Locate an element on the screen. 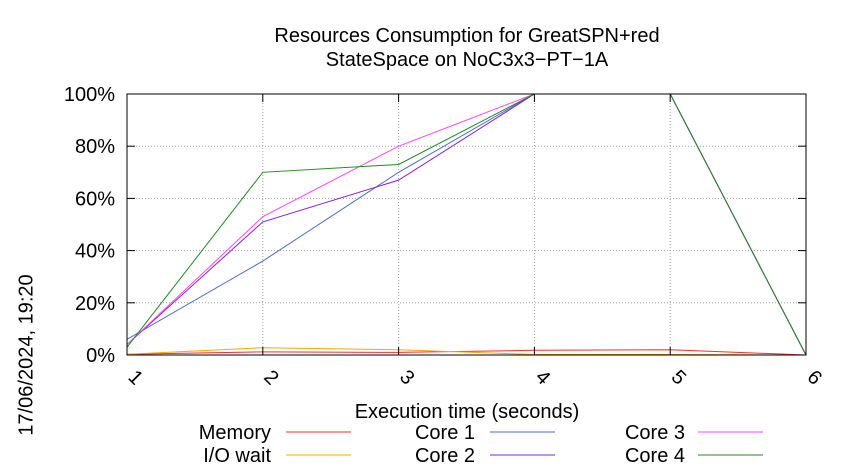  y-tick-label: 80% is located at coordinates (95, 147).